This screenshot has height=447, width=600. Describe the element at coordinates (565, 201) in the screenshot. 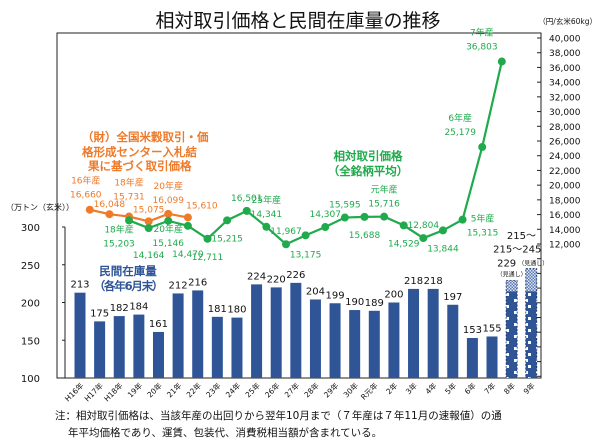

I see `right-axis-tick-label: 18,000` at that location.